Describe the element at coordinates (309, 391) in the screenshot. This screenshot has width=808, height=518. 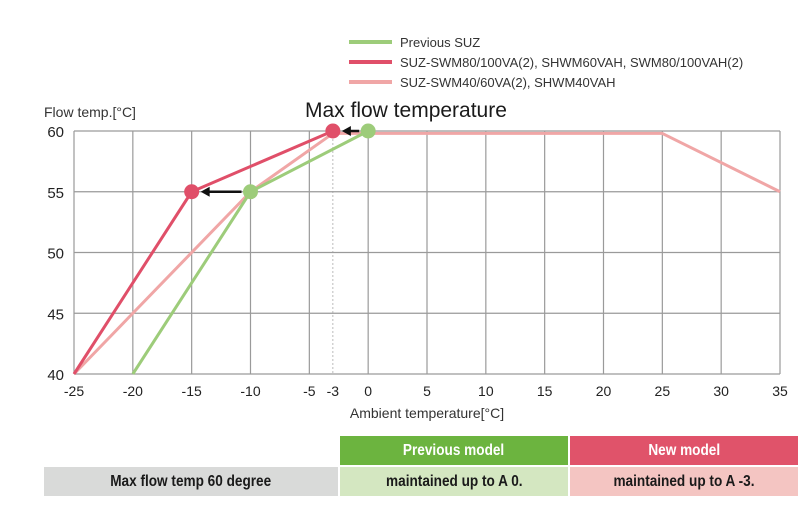
I see `x-tick-label: -5` at that location.